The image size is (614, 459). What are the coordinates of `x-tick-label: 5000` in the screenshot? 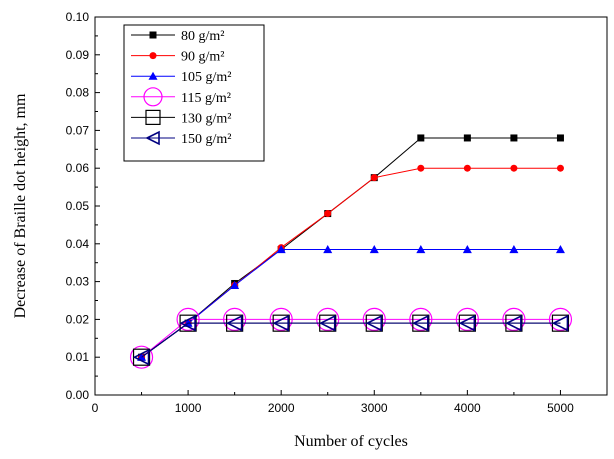 It's located at (560, 408).